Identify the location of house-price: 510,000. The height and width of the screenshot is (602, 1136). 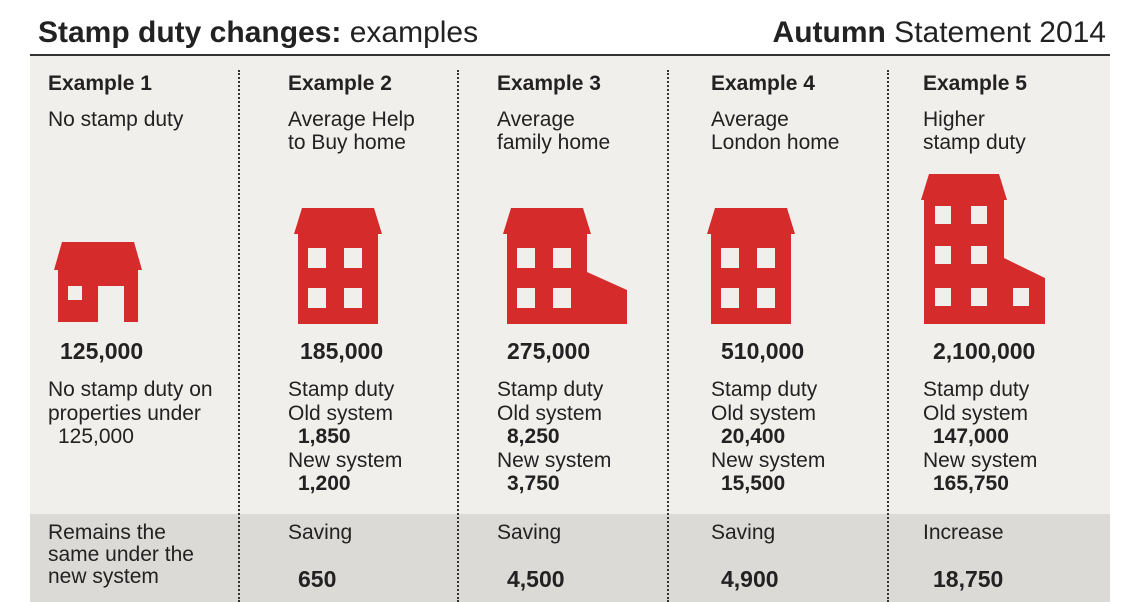
(763, 351).